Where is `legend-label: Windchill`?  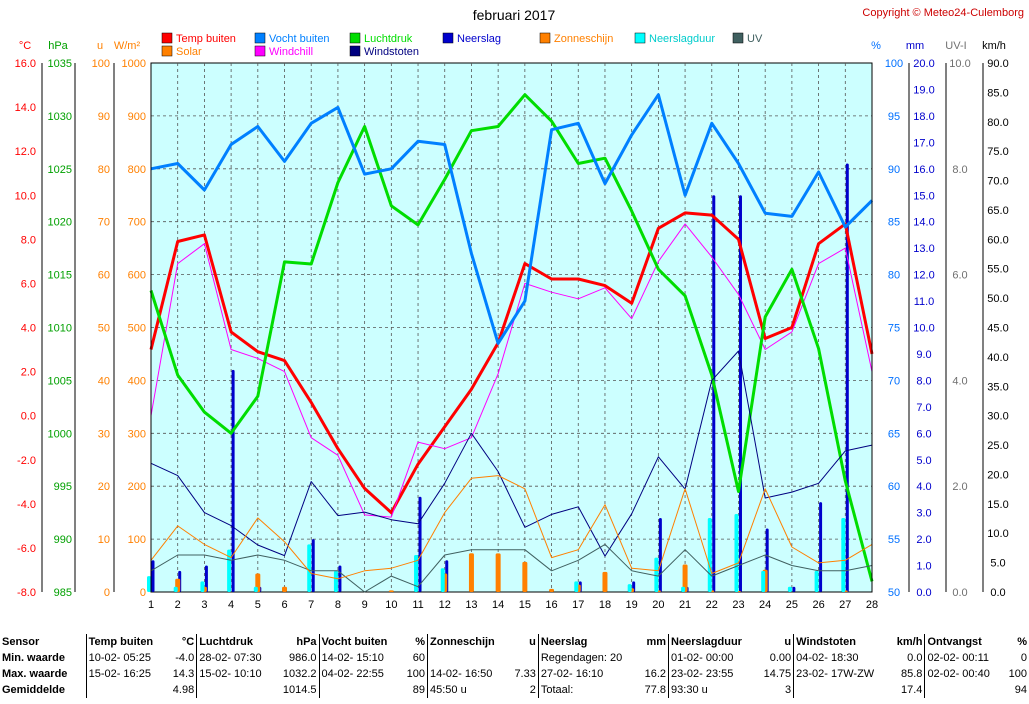
legend-label: Windchill is located at coordinates (291, 52).